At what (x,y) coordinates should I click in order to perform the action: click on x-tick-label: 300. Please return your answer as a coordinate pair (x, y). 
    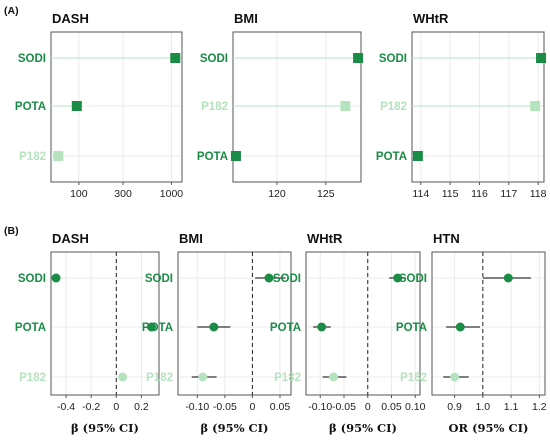
    Looking at the image, I should click on (123, 194).